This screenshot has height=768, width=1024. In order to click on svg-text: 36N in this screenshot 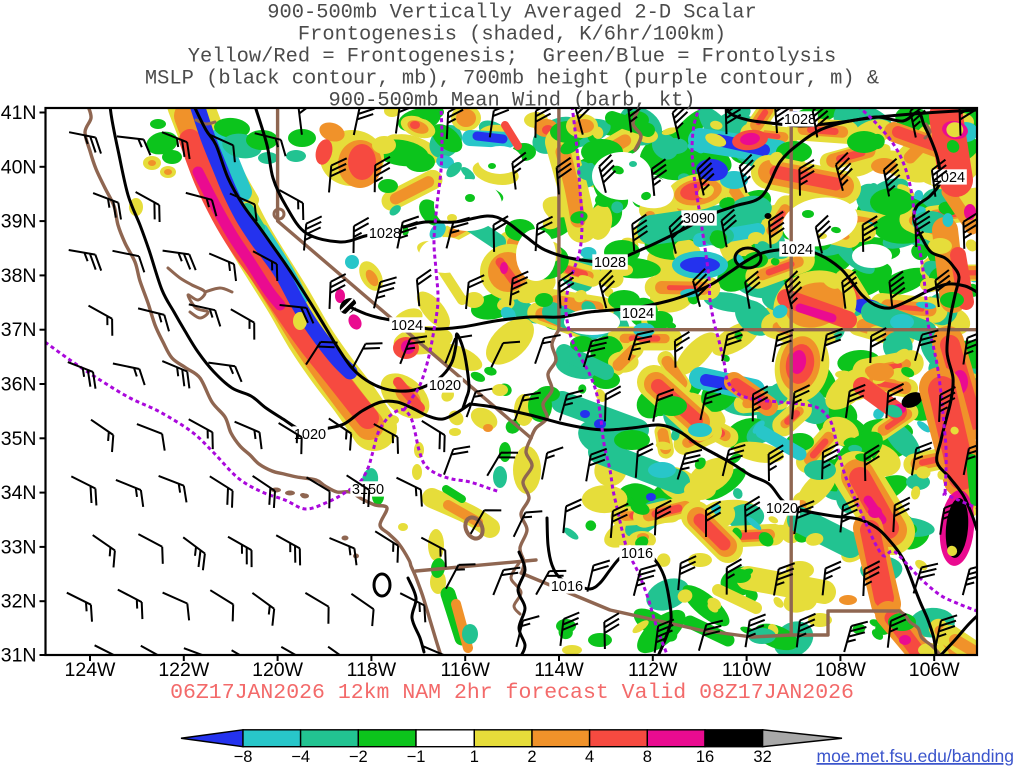, I will do `click(19, 385)`.